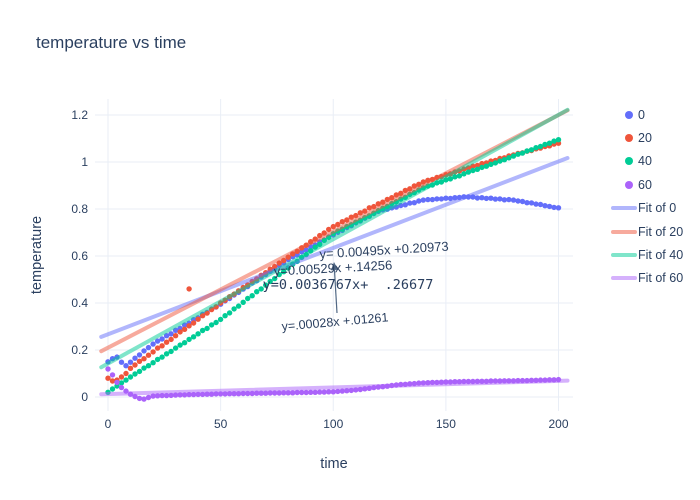 The height and width of the screenshot is (500, 700). I want to click on legend-item-fit-of-20: Fit of 20, so click(646, 231).